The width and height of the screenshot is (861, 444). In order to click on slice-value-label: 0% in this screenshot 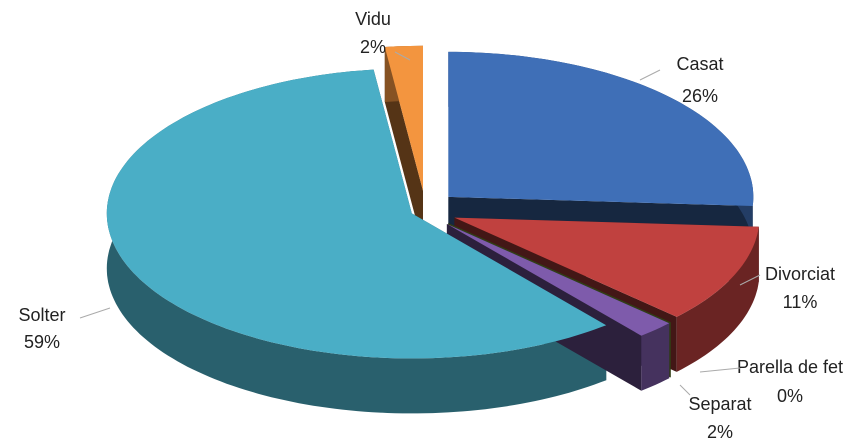, I will do `click(790, 396)`.